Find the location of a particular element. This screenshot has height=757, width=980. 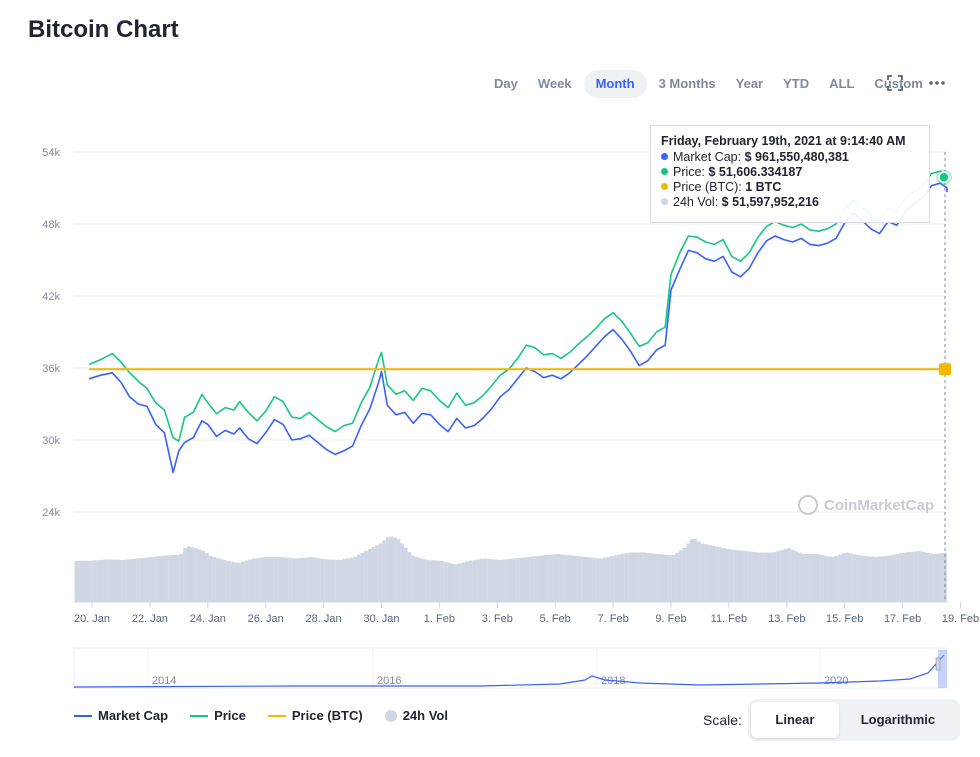

range-week-button: Week is located at coordinates (554, 83).